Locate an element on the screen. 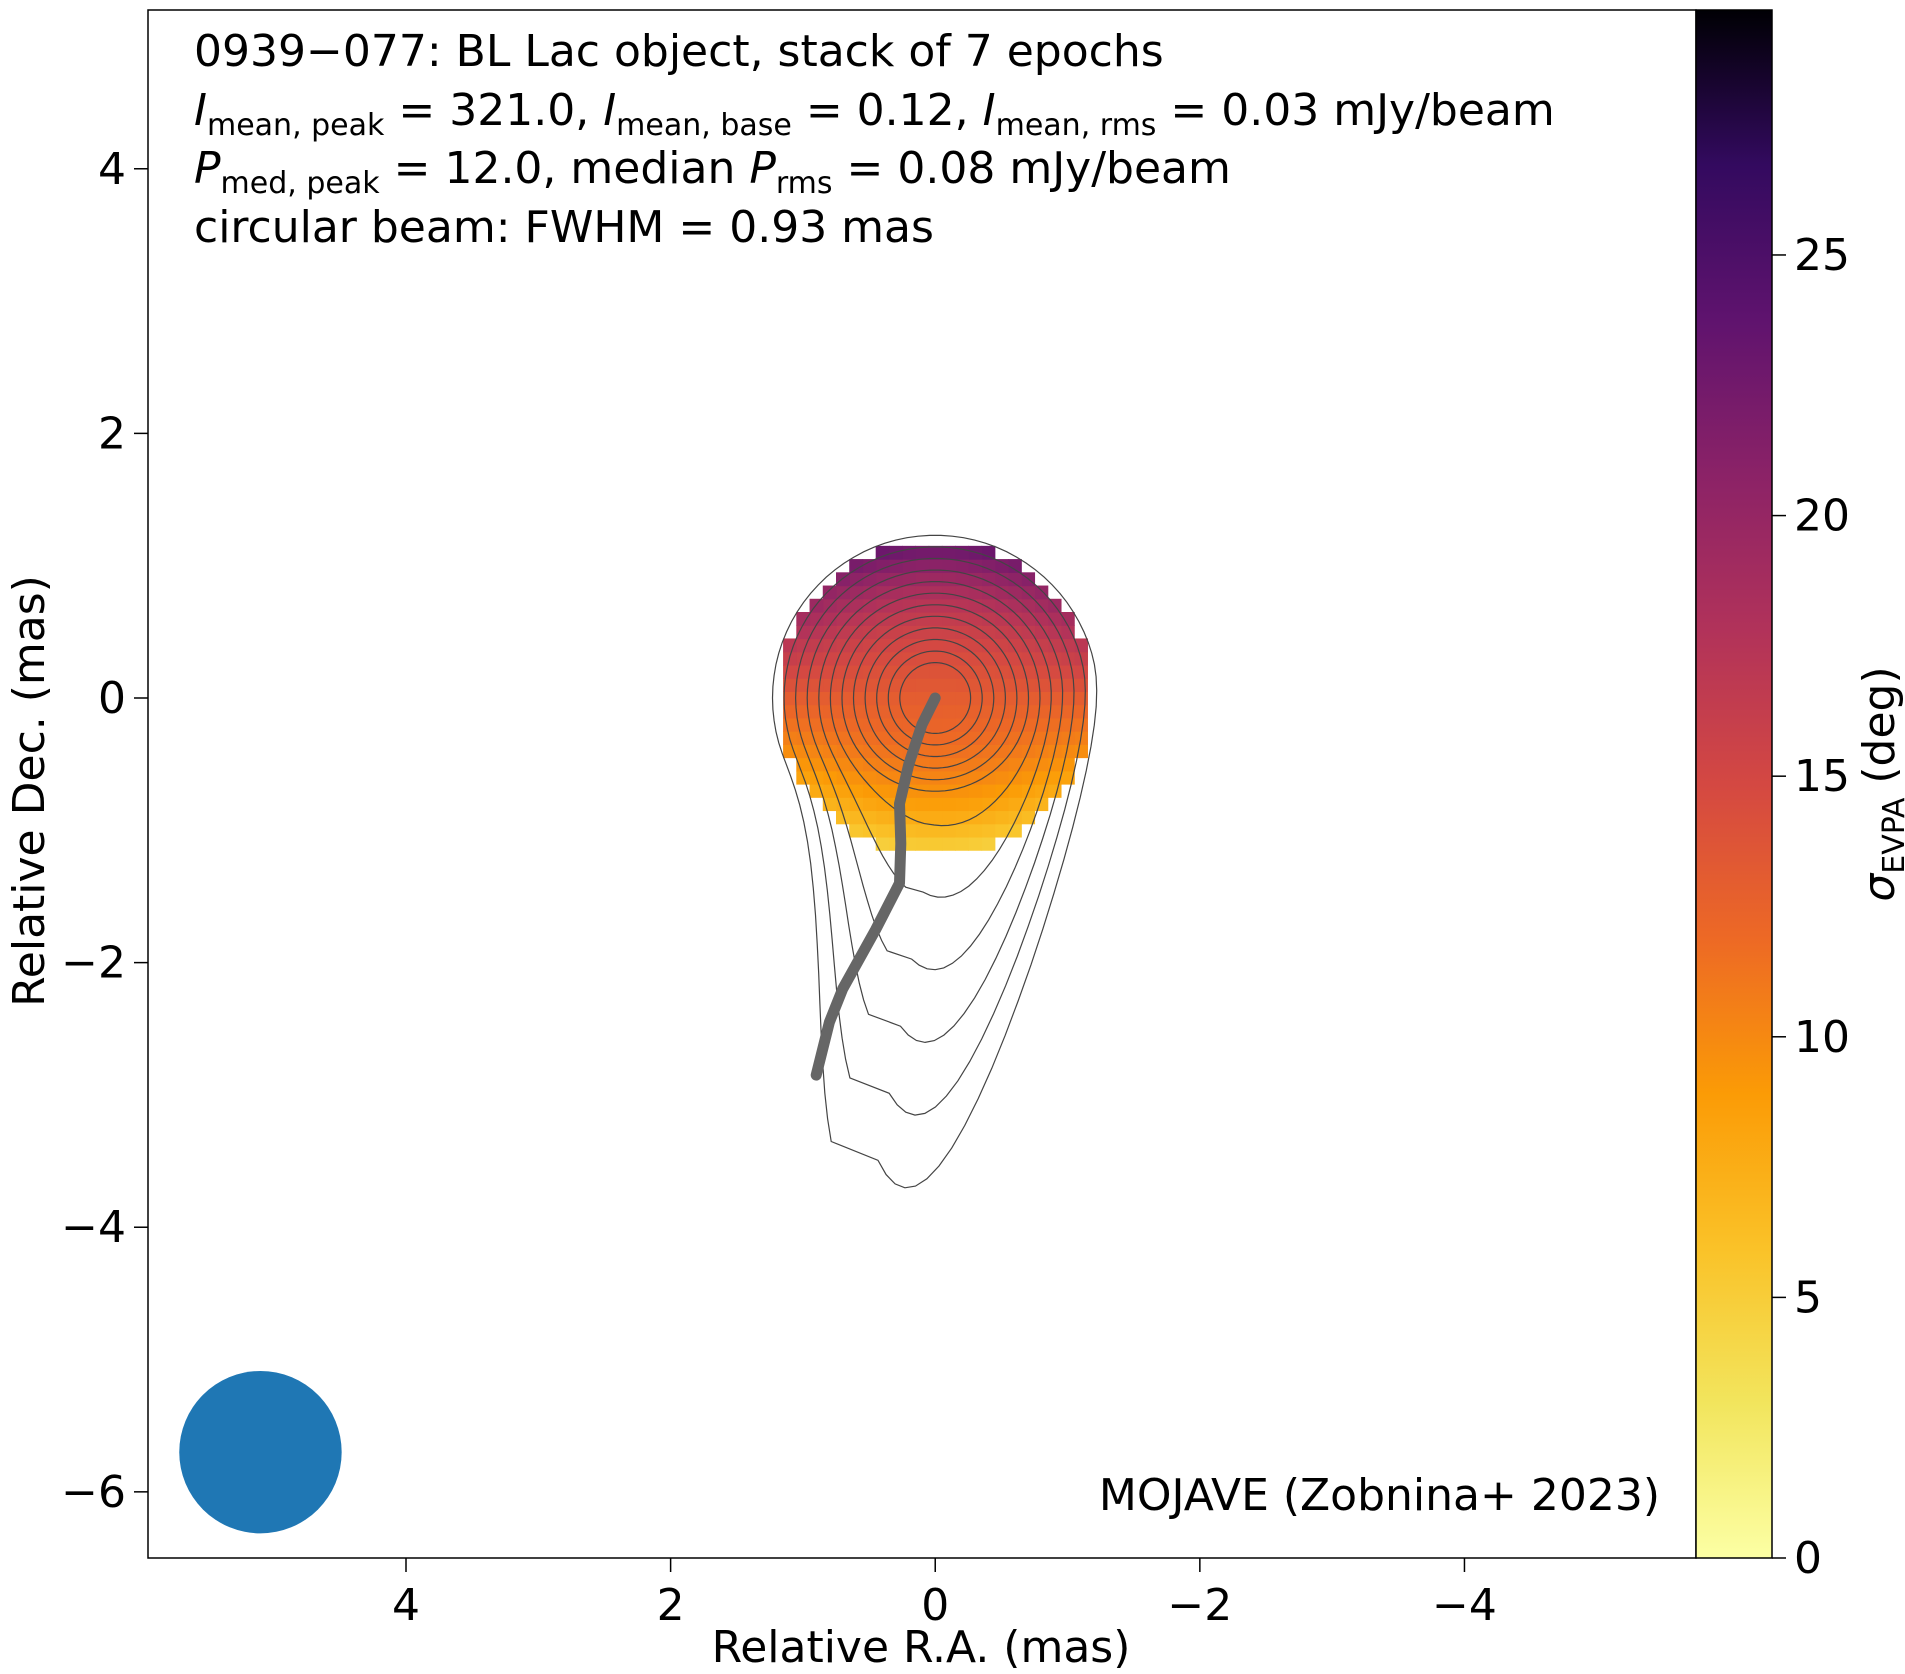  intensity-contours is located at coordinates (934, 861).